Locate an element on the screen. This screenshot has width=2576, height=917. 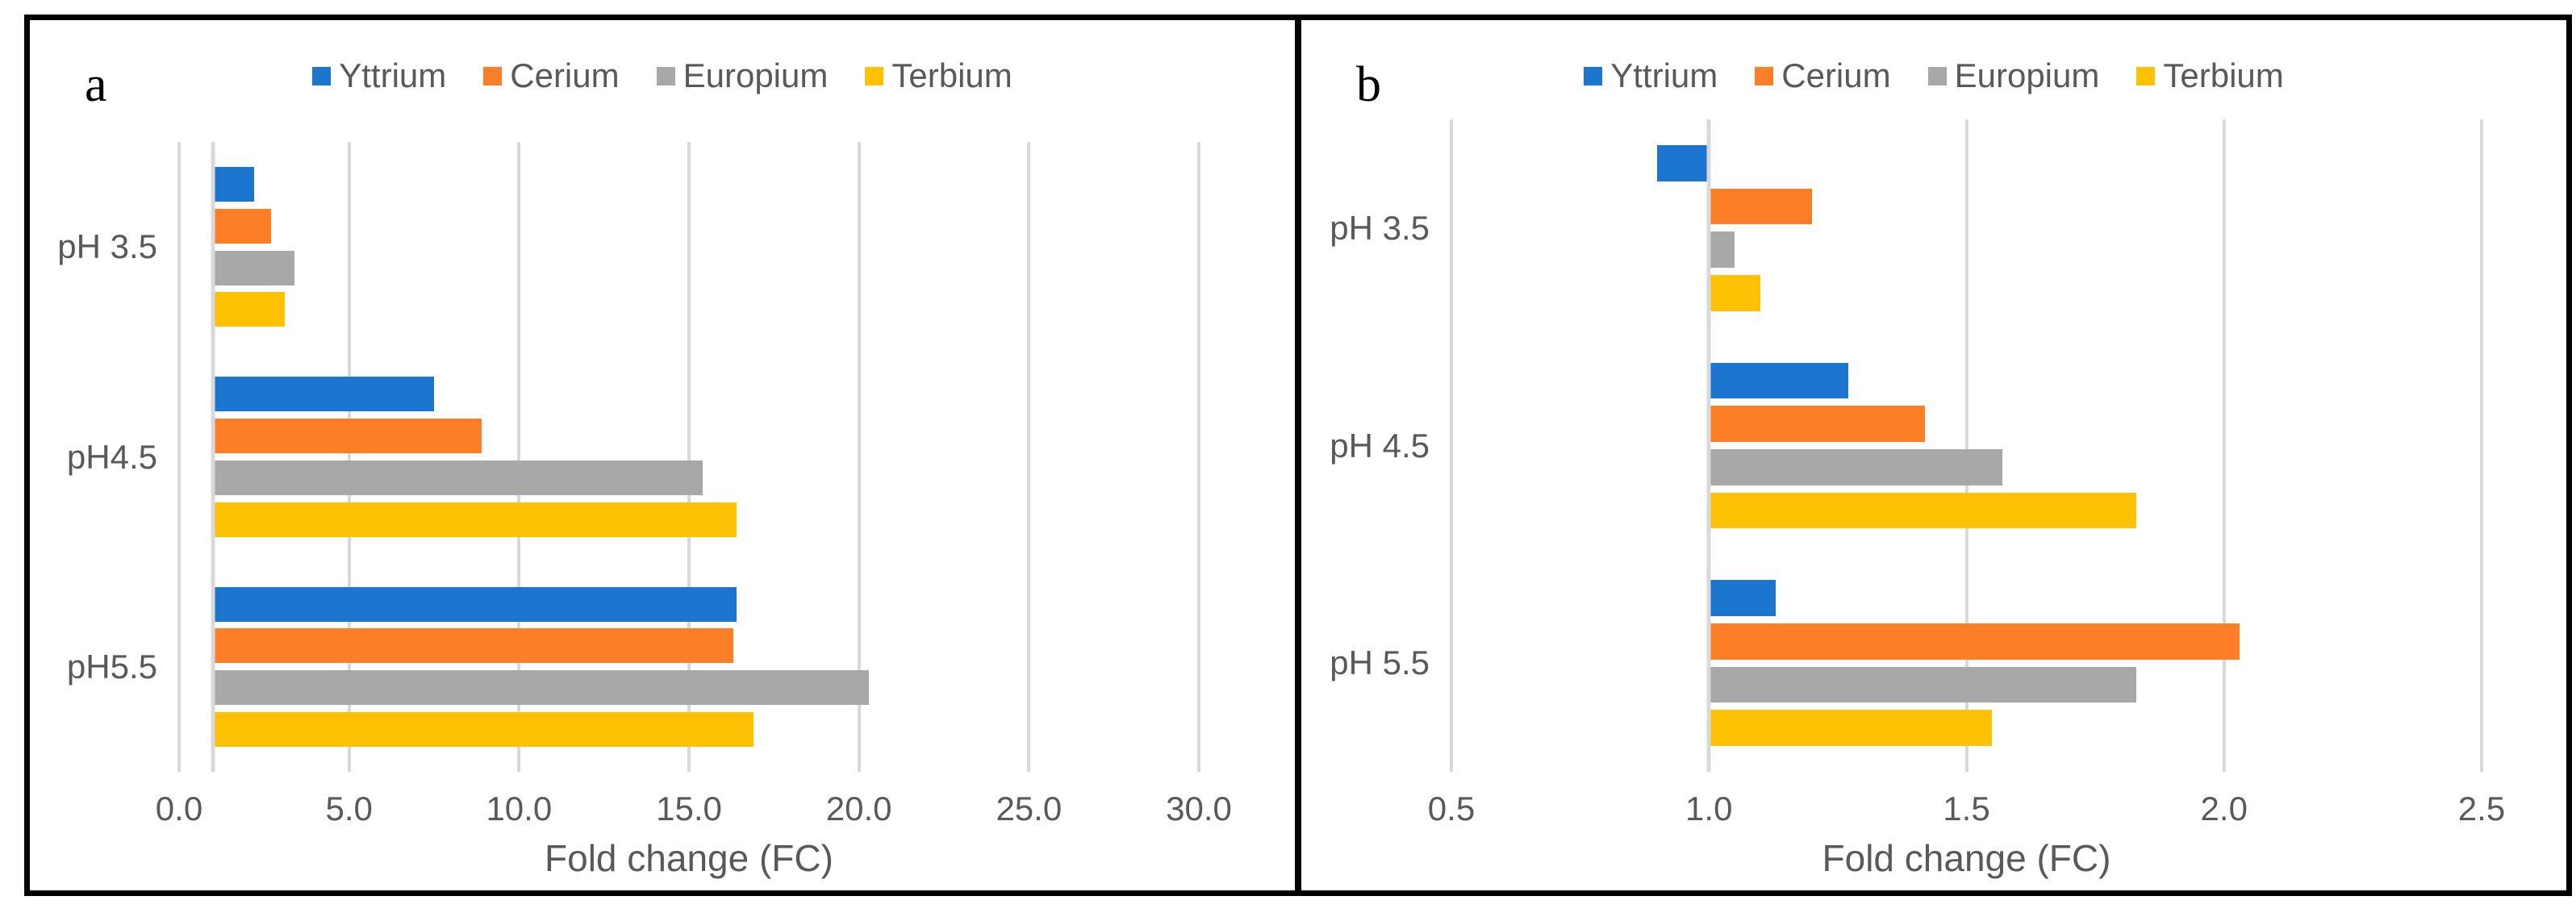
x-tick-label: 2.5 is located at coordinates (2481, 809).